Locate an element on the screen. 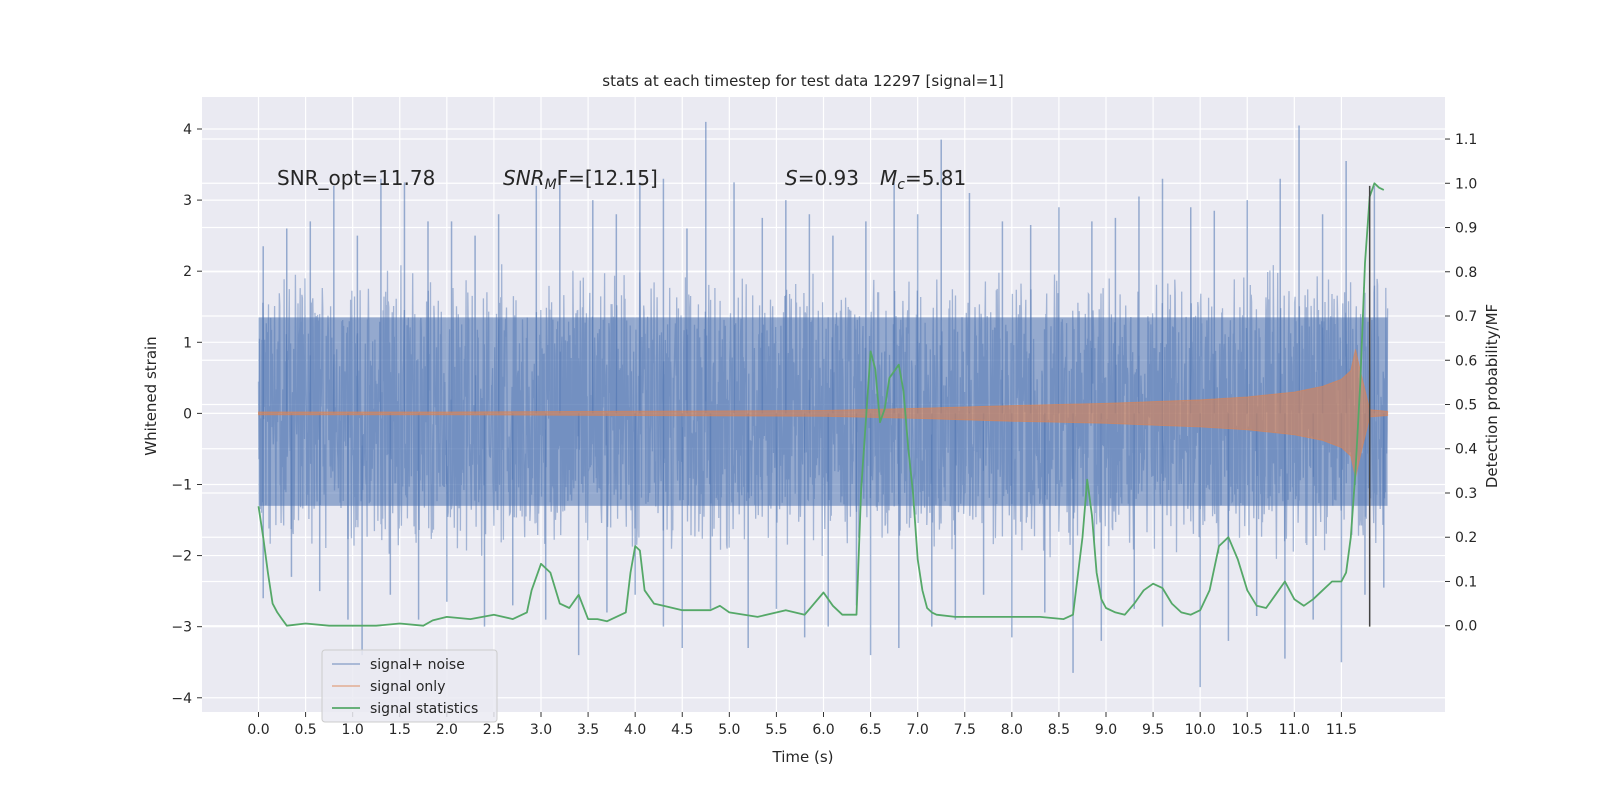 This screenshot has height=800, width=1600. x-tick-label: 1.0 is located at coordinates (353, 730).